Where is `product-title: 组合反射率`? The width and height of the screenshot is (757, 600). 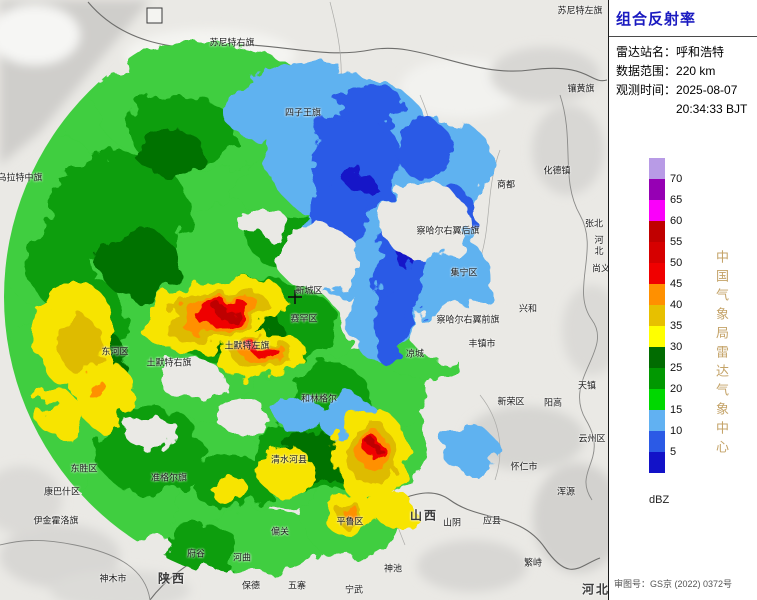
product-title: 组合反射率 is located at coordinates (656, 19).